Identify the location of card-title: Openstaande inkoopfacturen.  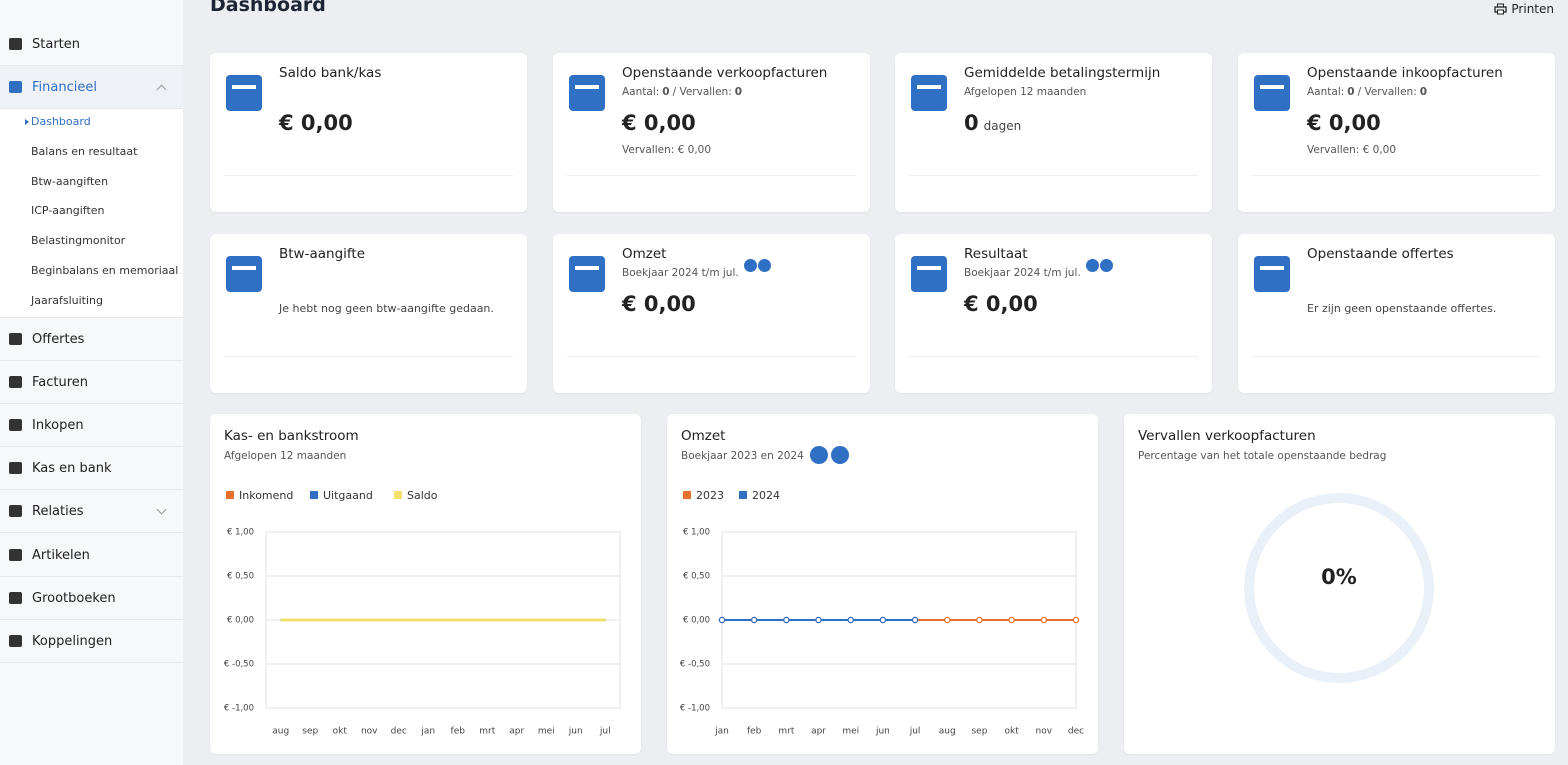
(1405, 73).